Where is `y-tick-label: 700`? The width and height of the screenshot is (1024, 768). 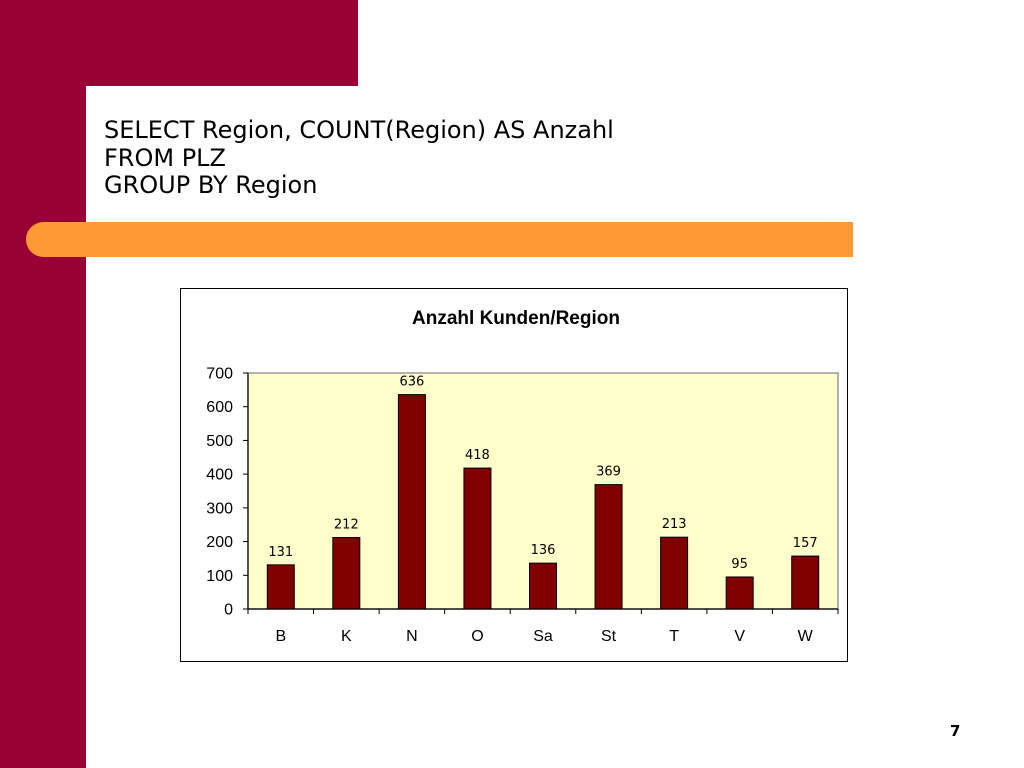
y-tick-label: 700 is located at coordinates (219, 374).